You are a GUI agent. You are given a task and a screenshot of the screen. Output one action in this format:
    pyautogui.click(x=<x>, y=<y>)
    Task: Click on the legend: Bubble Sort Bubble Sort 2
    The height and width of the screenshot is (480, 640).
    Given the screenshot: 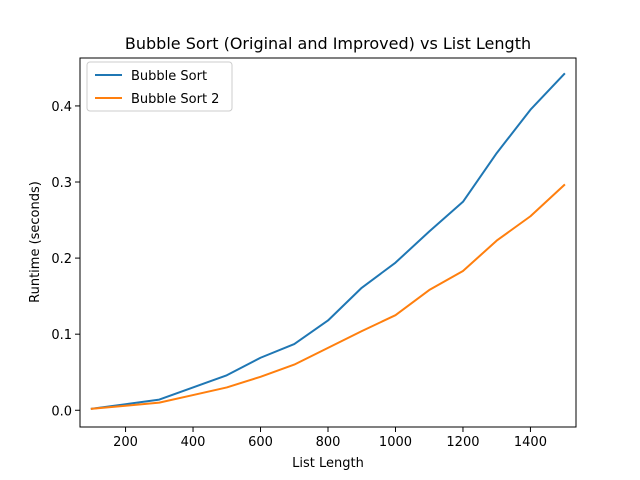 What is the action you would take?
    pyautogui.click(x=159, y=86)
    